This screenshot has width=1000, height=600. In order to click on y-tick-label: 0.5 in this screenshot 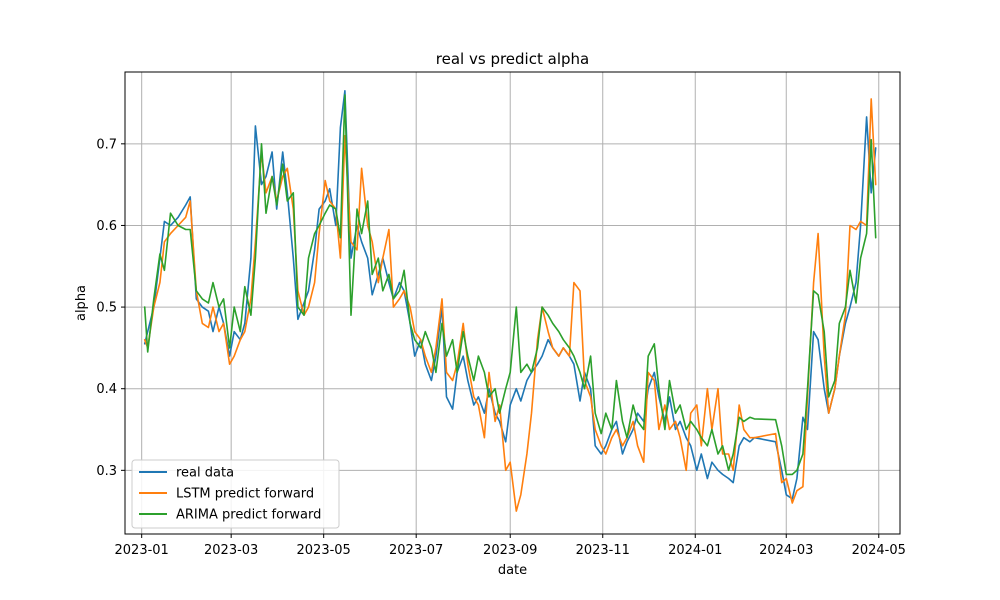, I will do `click(106, 308)`.